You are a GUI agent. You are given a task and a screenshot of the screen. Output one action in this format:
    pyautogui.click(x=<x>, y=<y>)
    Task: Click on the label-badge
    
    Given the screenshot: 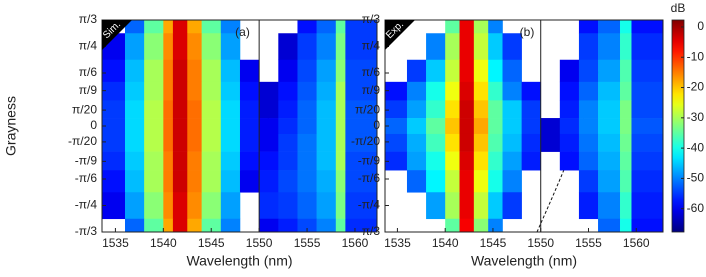 What is the action you would take?
    pyautogui.click(x=117, y=35)
    